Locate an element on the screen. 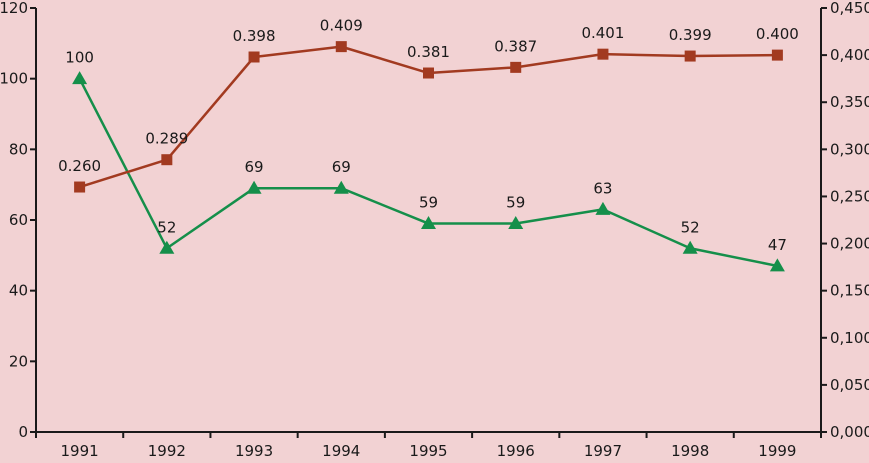  left-axis-tick-label: 20 is located at coordinates (18, 361).